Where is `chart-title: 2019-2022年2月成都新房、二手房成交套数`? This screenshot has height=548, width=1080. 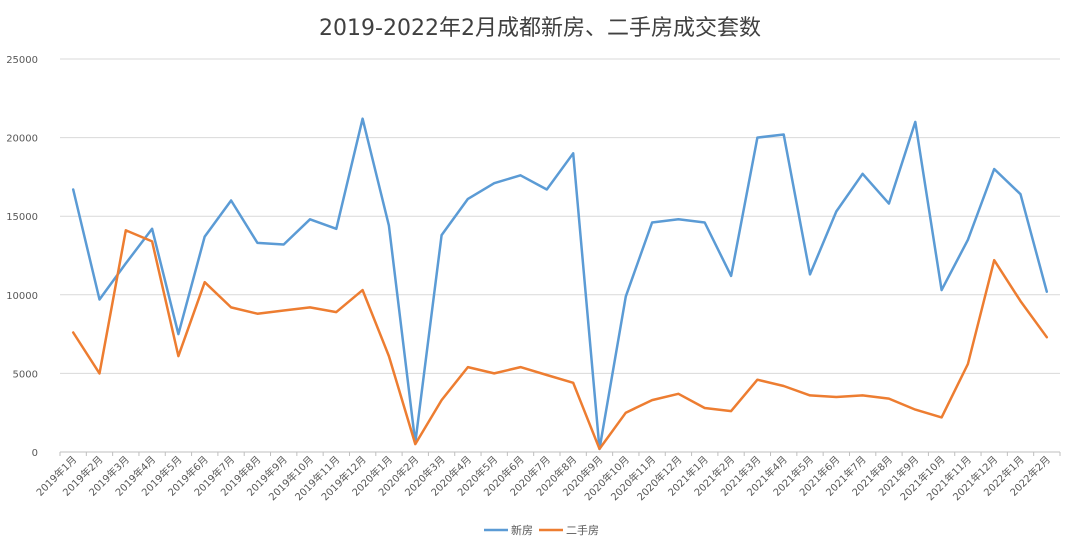 chart-title: 2019-2022年2月成都新房、二手房成交套数 is located at coordinates (540, 28).